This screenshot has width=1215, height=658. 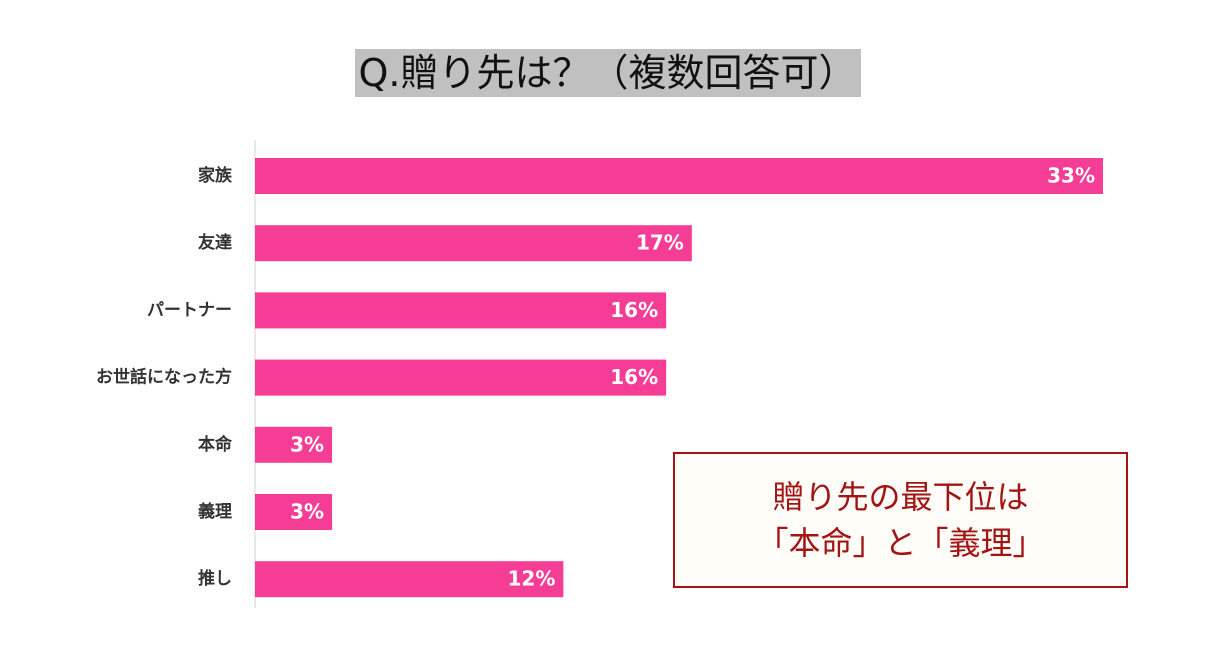 What do you see at coordinates (164, 377) in the screenshot?
I see `category-label: お世話になった方` at bounding box center [164, 377].